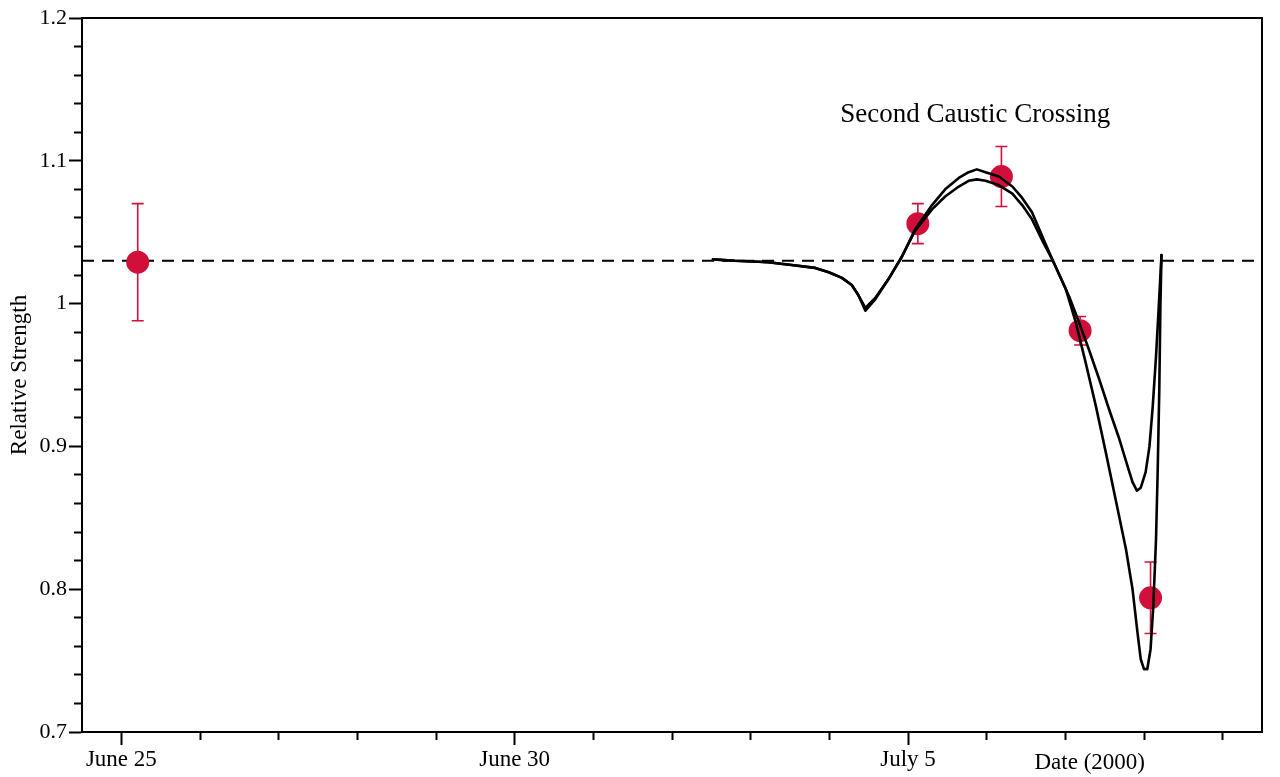 The image size is (1280, 777). What do you see at coordinates (53, 587) in the screenshot?
I see `y-tick-label: 0.8` at bounding box center [53, 587].